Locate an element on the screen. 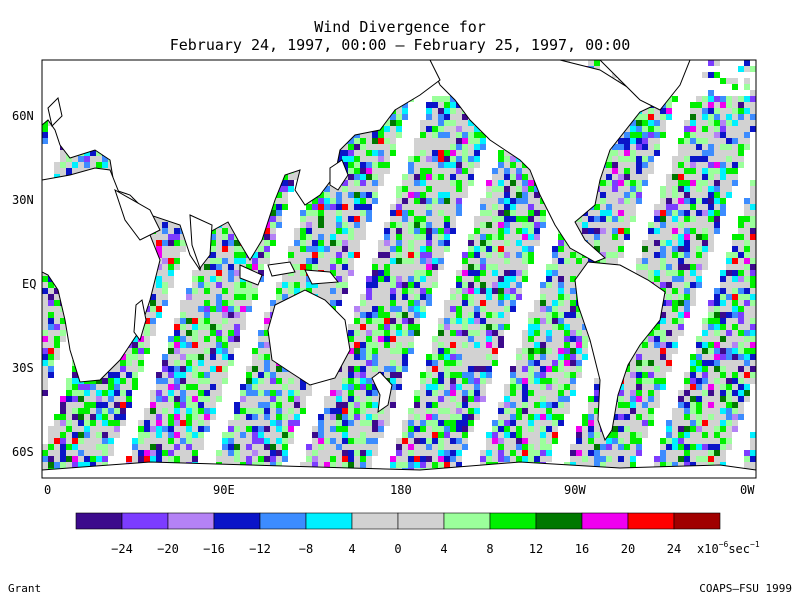 This screenshot has height=600, width=800. colorbar is located at coordinates (398, 521).